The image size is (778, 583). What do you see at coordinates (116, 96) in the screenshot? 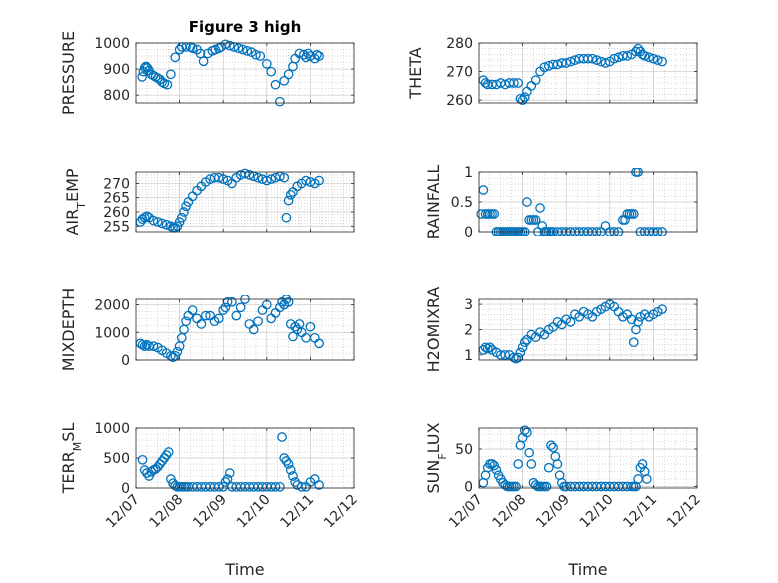
I see `y-tick-label: 800` at bounding box center [116, 96].